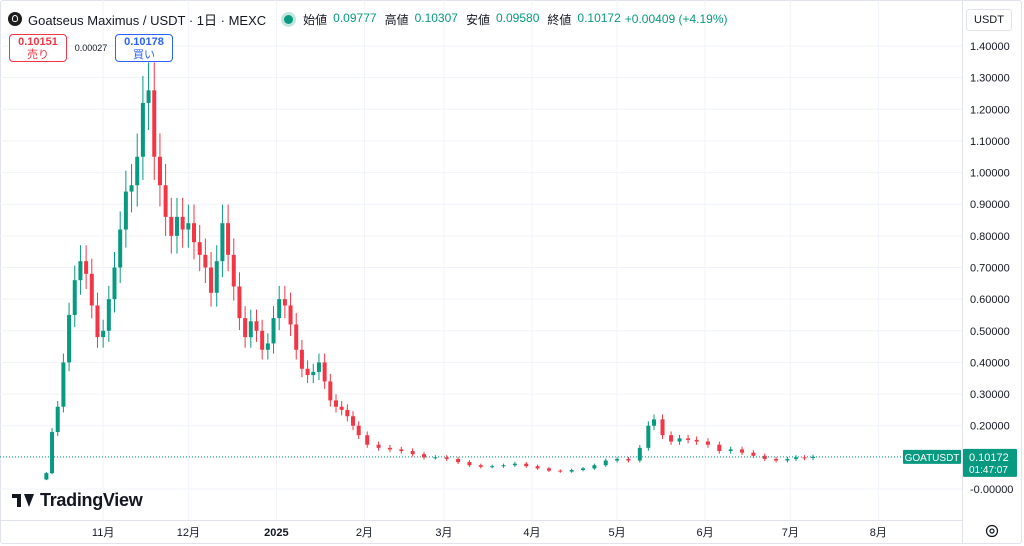  I want to click on sell-button: 0.10151 売り, so click(38, 48).